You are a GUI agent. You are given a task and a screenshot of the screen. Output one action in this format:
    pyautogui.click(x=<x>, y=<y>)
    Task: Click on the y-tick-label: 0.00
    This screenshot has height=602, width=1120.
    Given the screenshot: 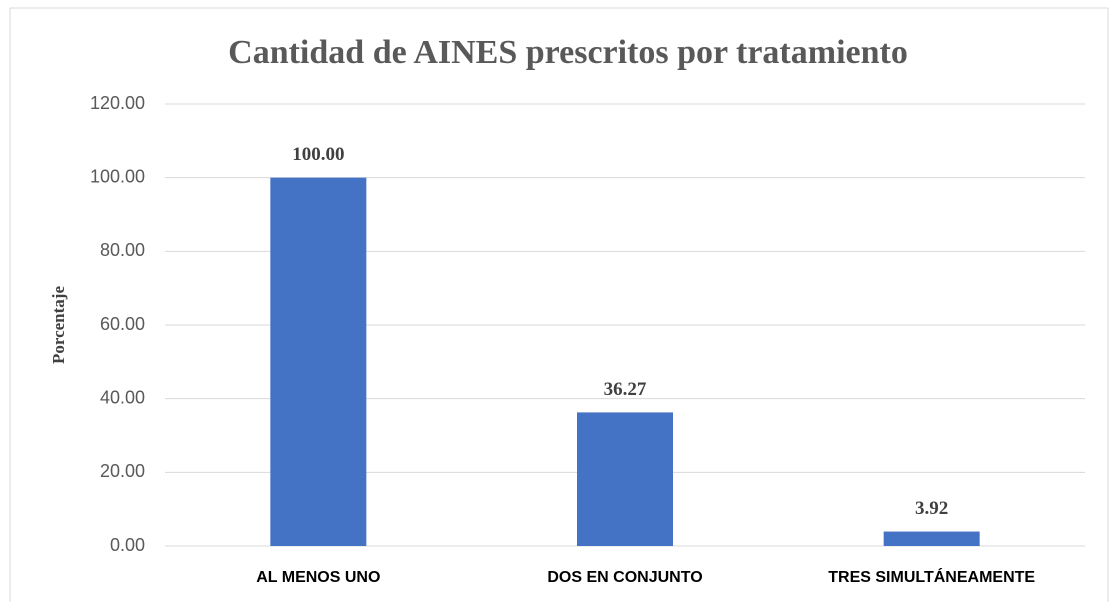 What is the action you would take?
    pyautogui.click(x=127, y=545)
    